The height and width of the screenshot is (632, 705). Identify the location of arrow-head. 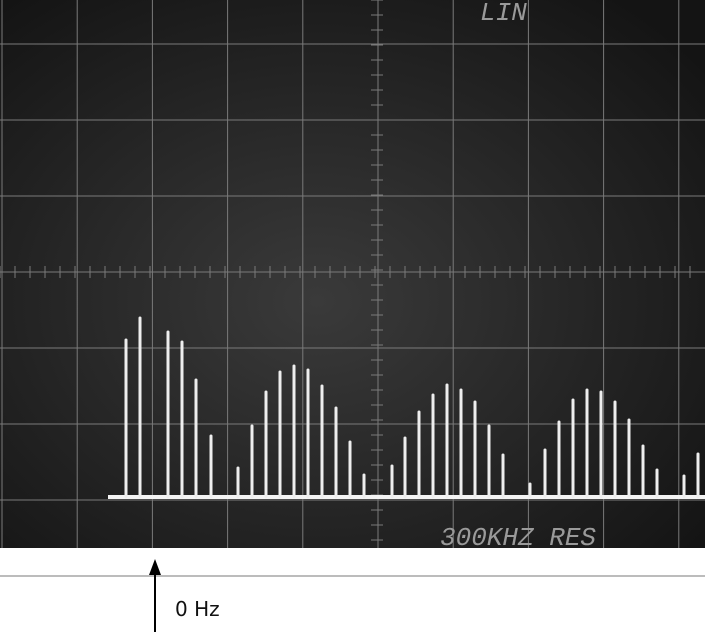
(155, 567).